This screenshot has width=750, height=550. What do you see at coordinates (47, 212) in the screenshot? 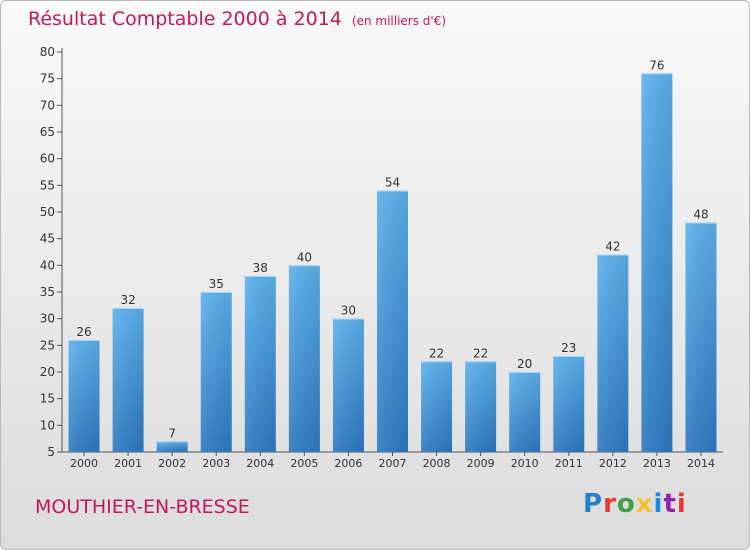
I see `y-tick-label: 50` at bounding box center [47, 212].